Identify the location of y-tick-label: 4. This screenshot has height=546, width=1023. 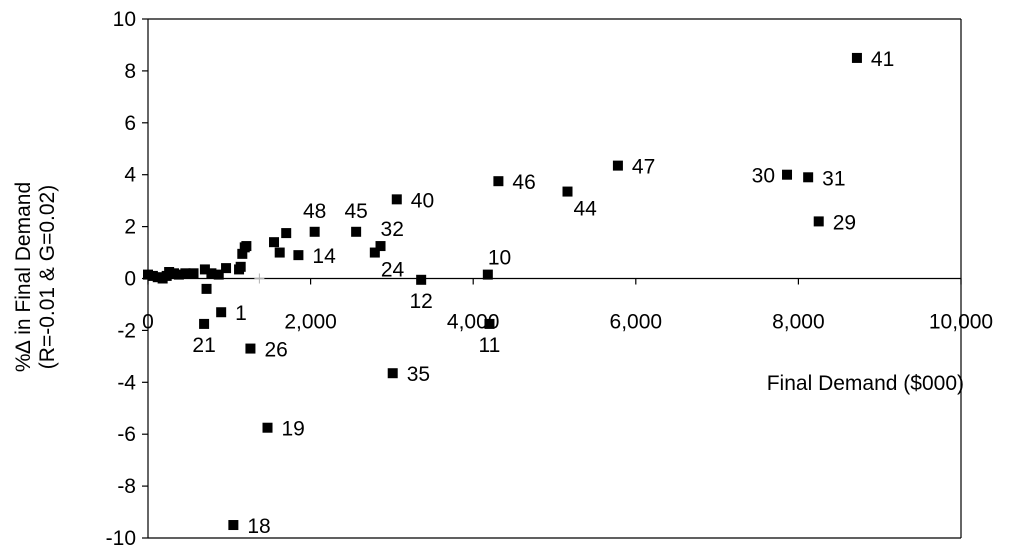
(130, 175).